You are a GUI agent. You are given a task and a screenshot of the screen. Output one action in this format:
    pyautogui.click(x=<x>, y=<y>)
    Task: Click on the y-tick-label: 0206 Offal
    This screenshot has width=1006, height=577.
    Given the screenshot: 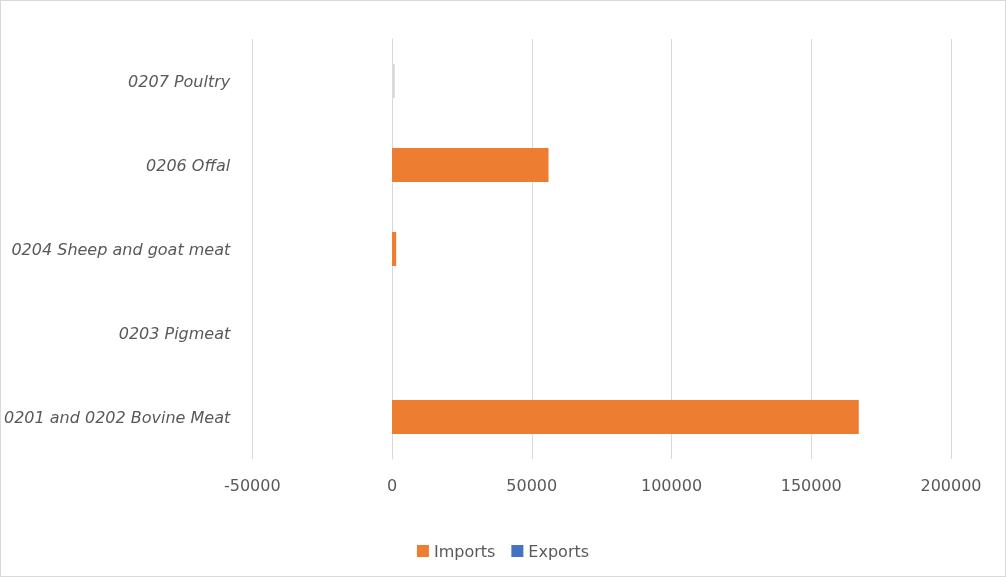 What is the action you would take?
    pyautogui.click(x=188, y=165)
    